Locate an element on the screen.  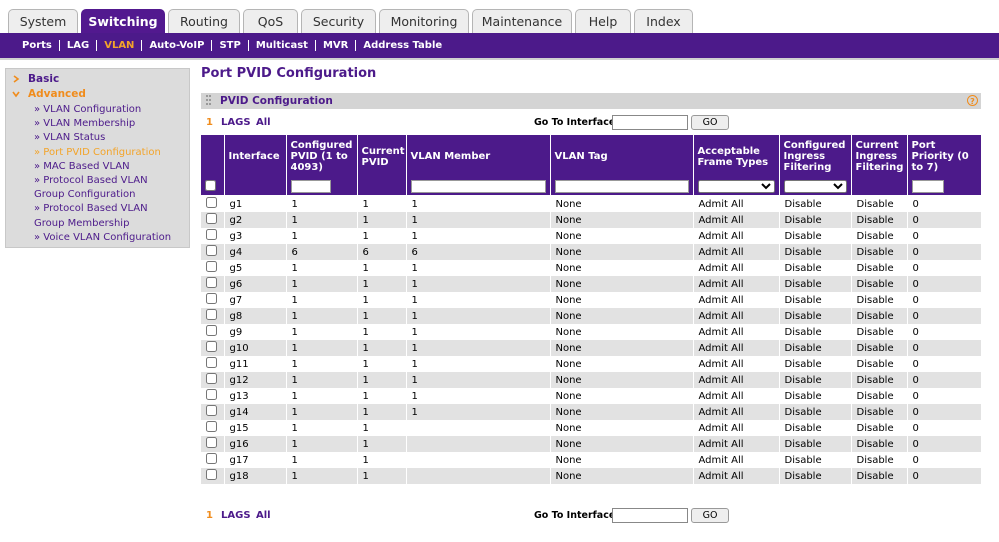
table-row: g16 1 1 None Admit All Disable Disable 0 is located at coordinates (591, 444).